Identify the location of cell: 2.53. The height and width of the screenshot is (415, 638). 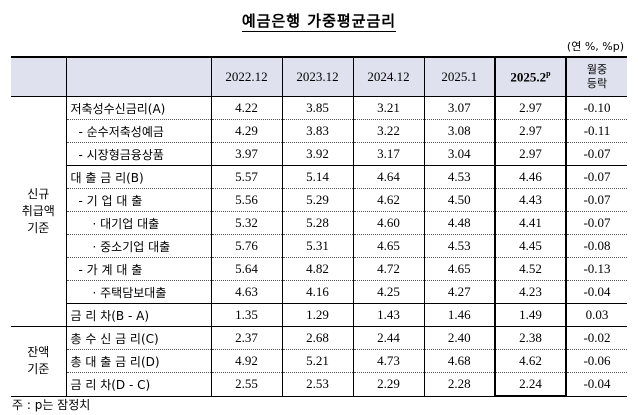
(317, 384).